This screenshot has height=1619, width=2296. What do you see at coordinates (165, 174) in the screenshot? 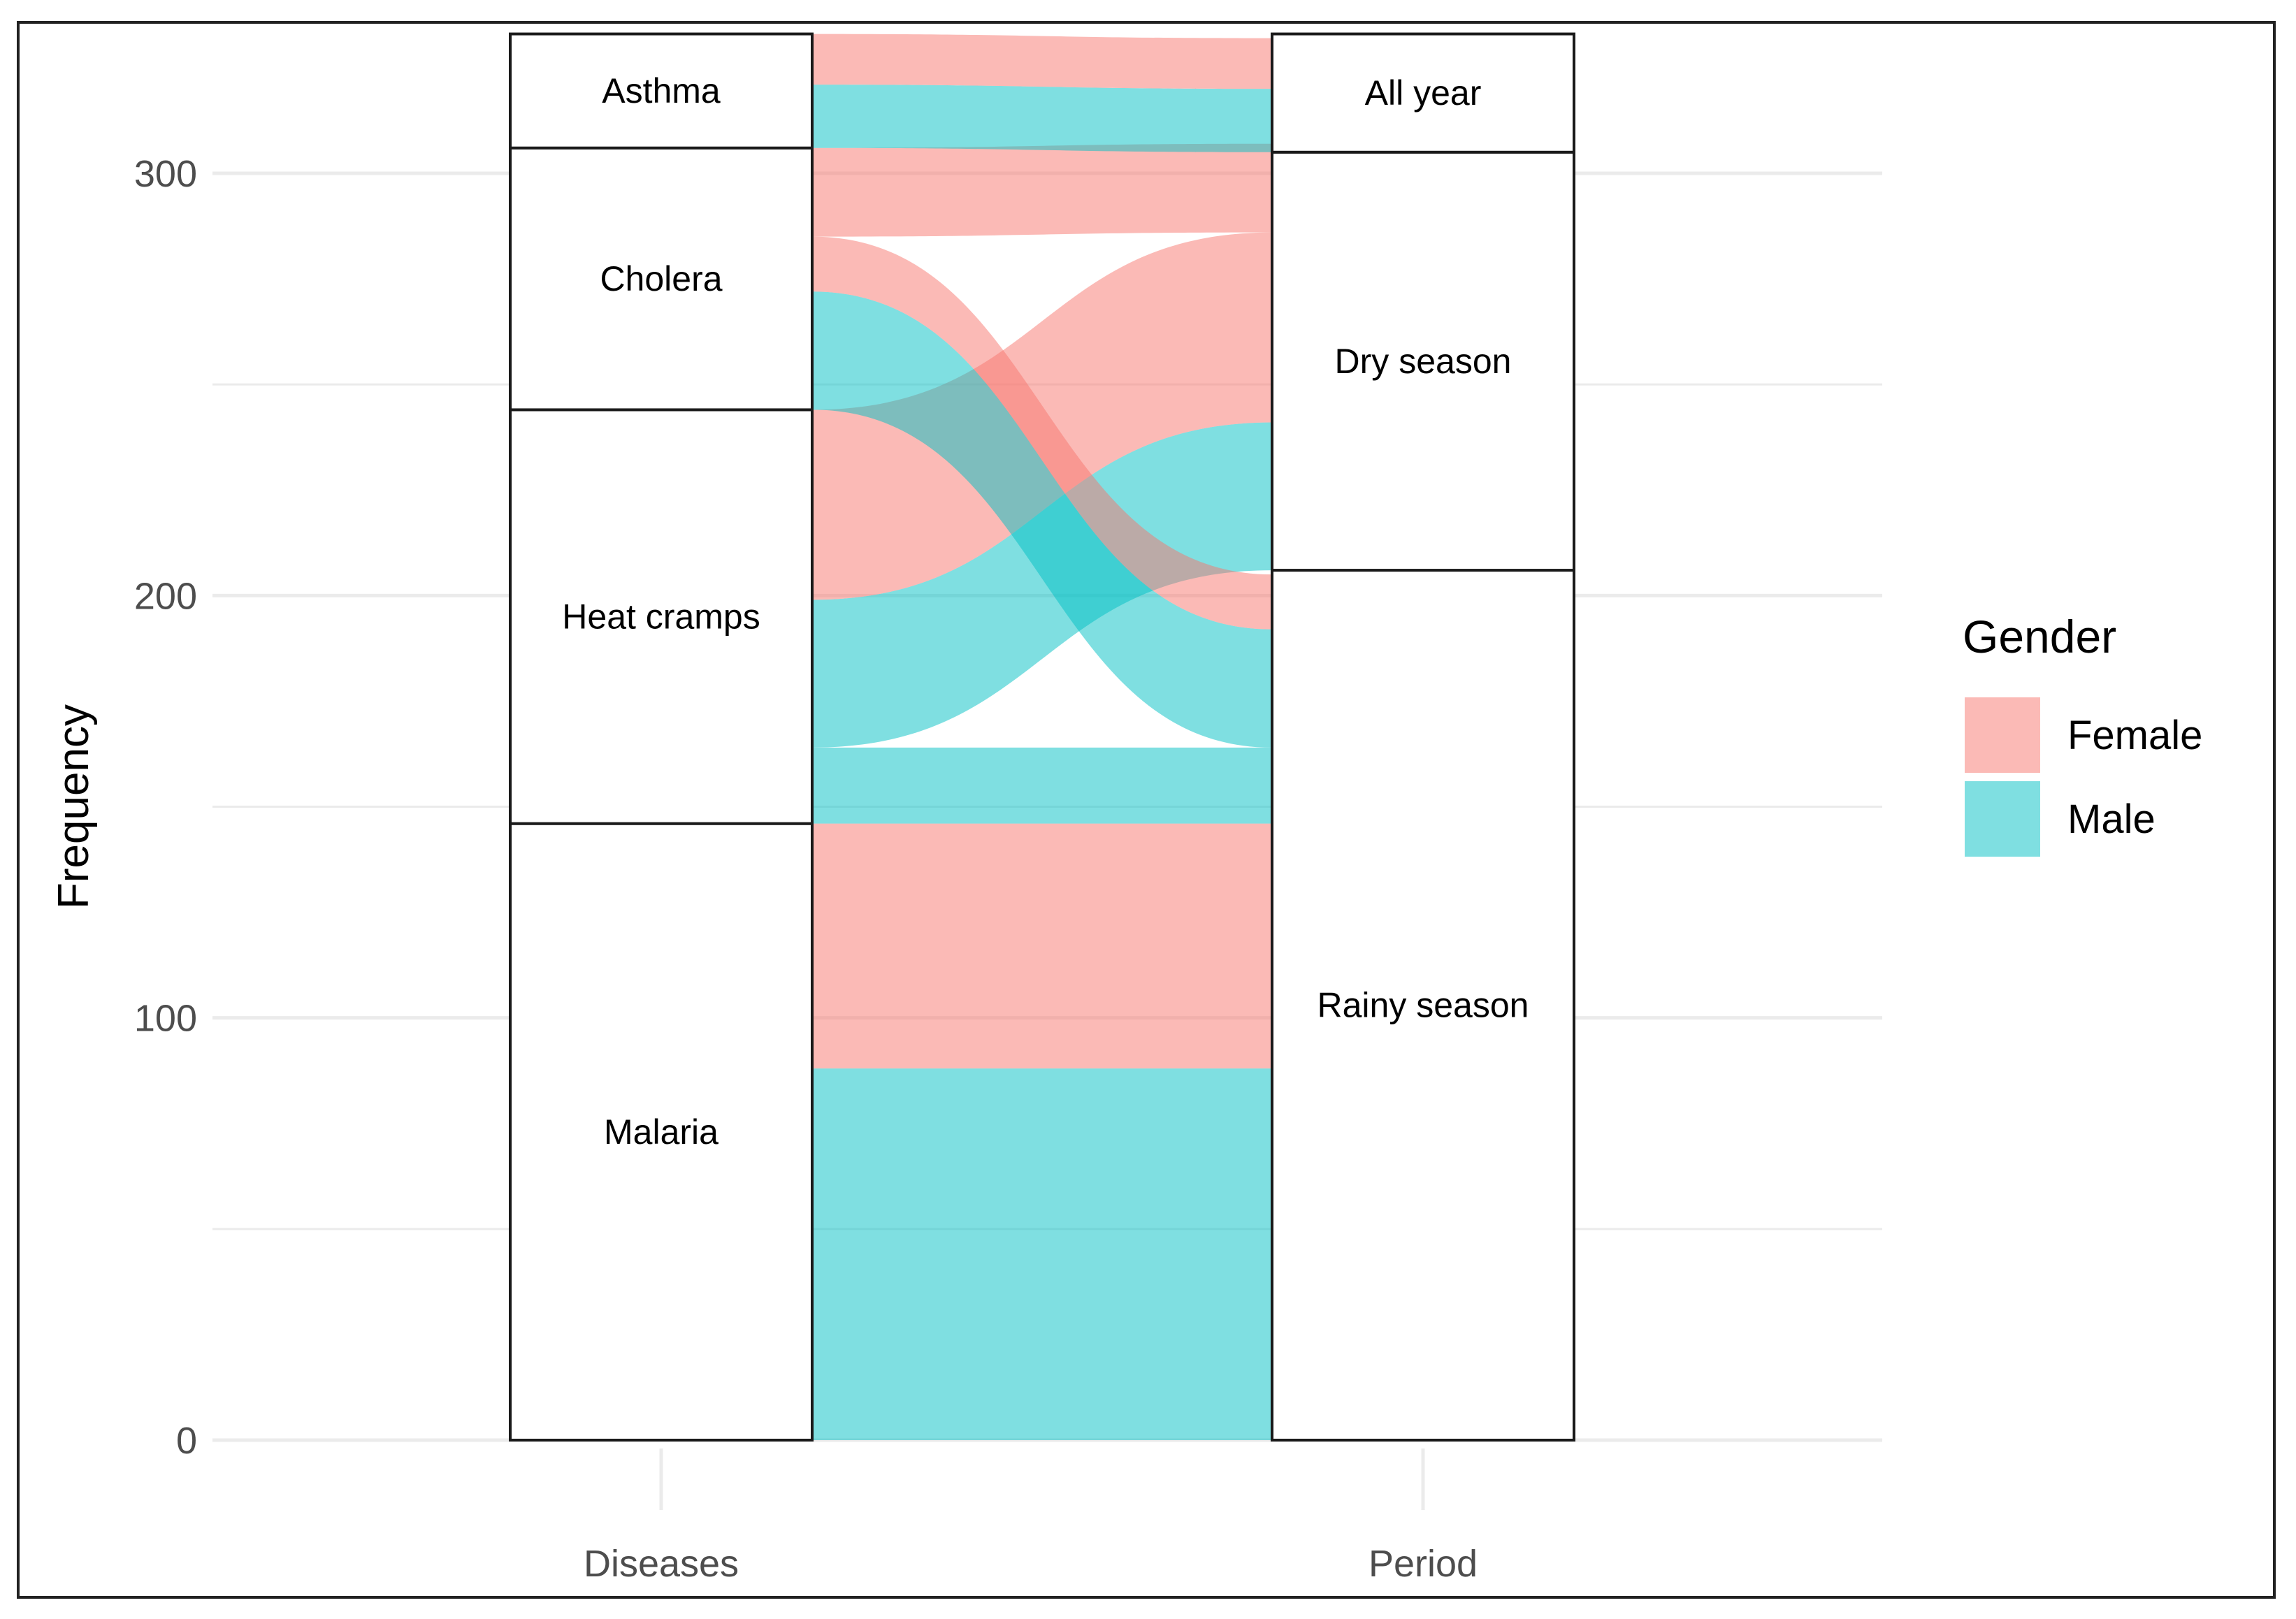
I see `y-tick-label: 300` at bounding box center [165, 174].